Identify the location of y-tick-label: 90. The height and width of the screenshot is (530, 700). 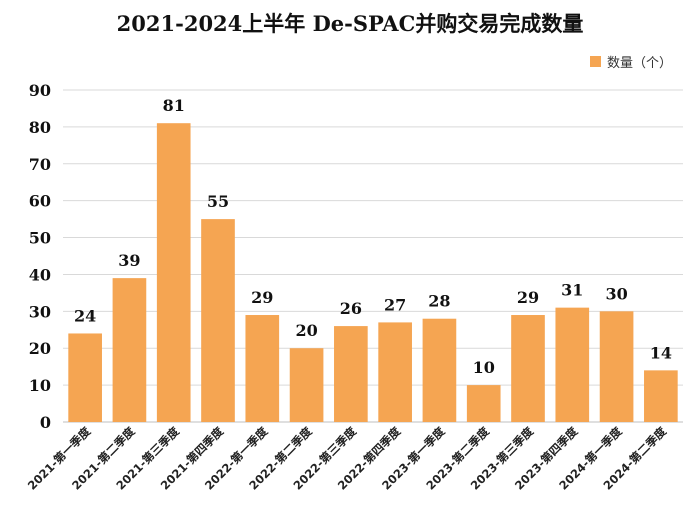
(40, 90).